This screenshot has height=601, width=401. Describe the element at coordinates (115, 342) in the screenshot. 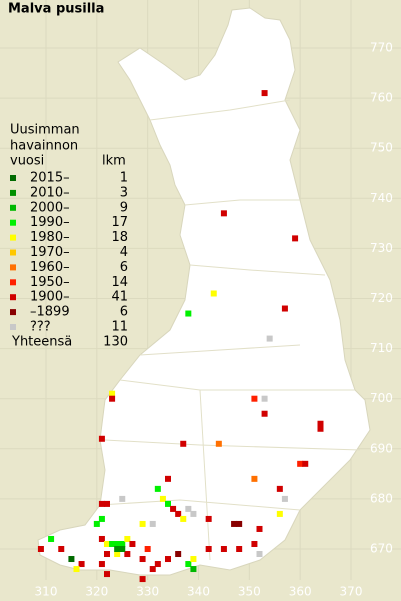

I see `legend-total: 130` at that location.